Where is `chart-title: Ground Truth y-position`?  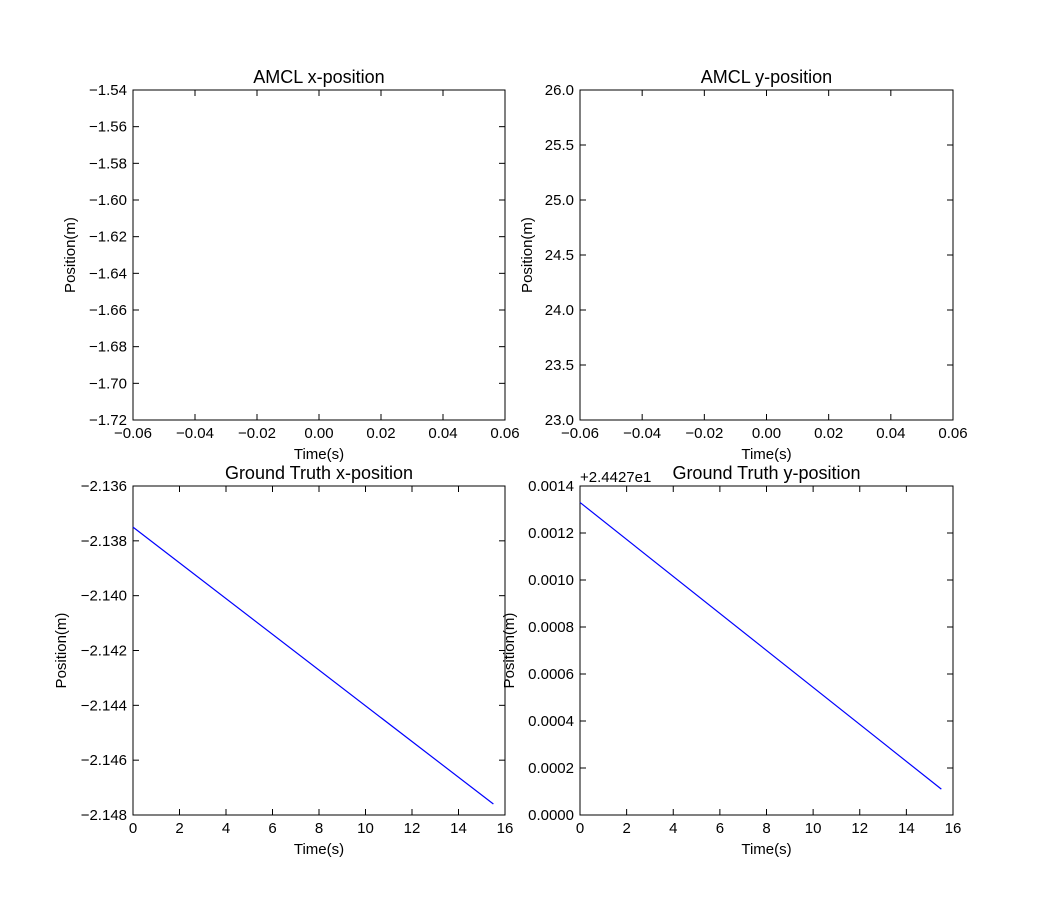
chart-title: Ground Truth y-position is located at coordinates (766, 473).